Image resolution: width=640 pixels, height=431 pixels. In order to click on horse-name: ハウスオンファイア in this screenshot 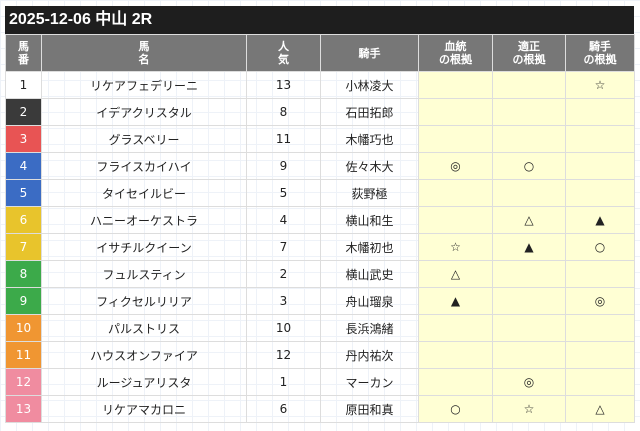, I will do `click(144, 355)`.